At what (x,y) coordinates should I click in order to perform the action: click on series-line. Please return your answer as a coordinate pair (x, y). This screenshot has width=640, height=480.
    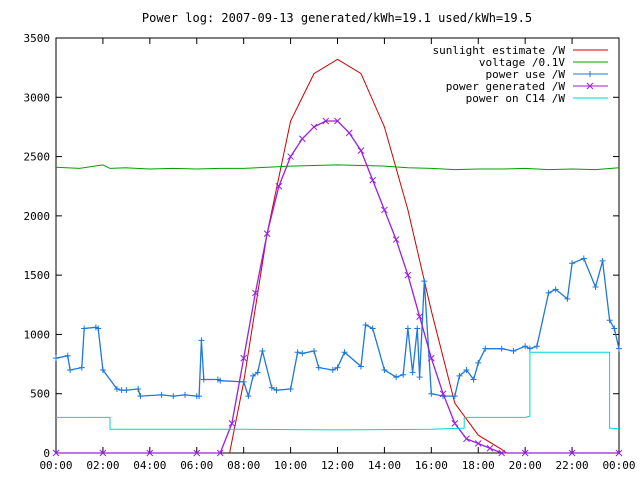
    Looking at the image, I should click on (337, 167).